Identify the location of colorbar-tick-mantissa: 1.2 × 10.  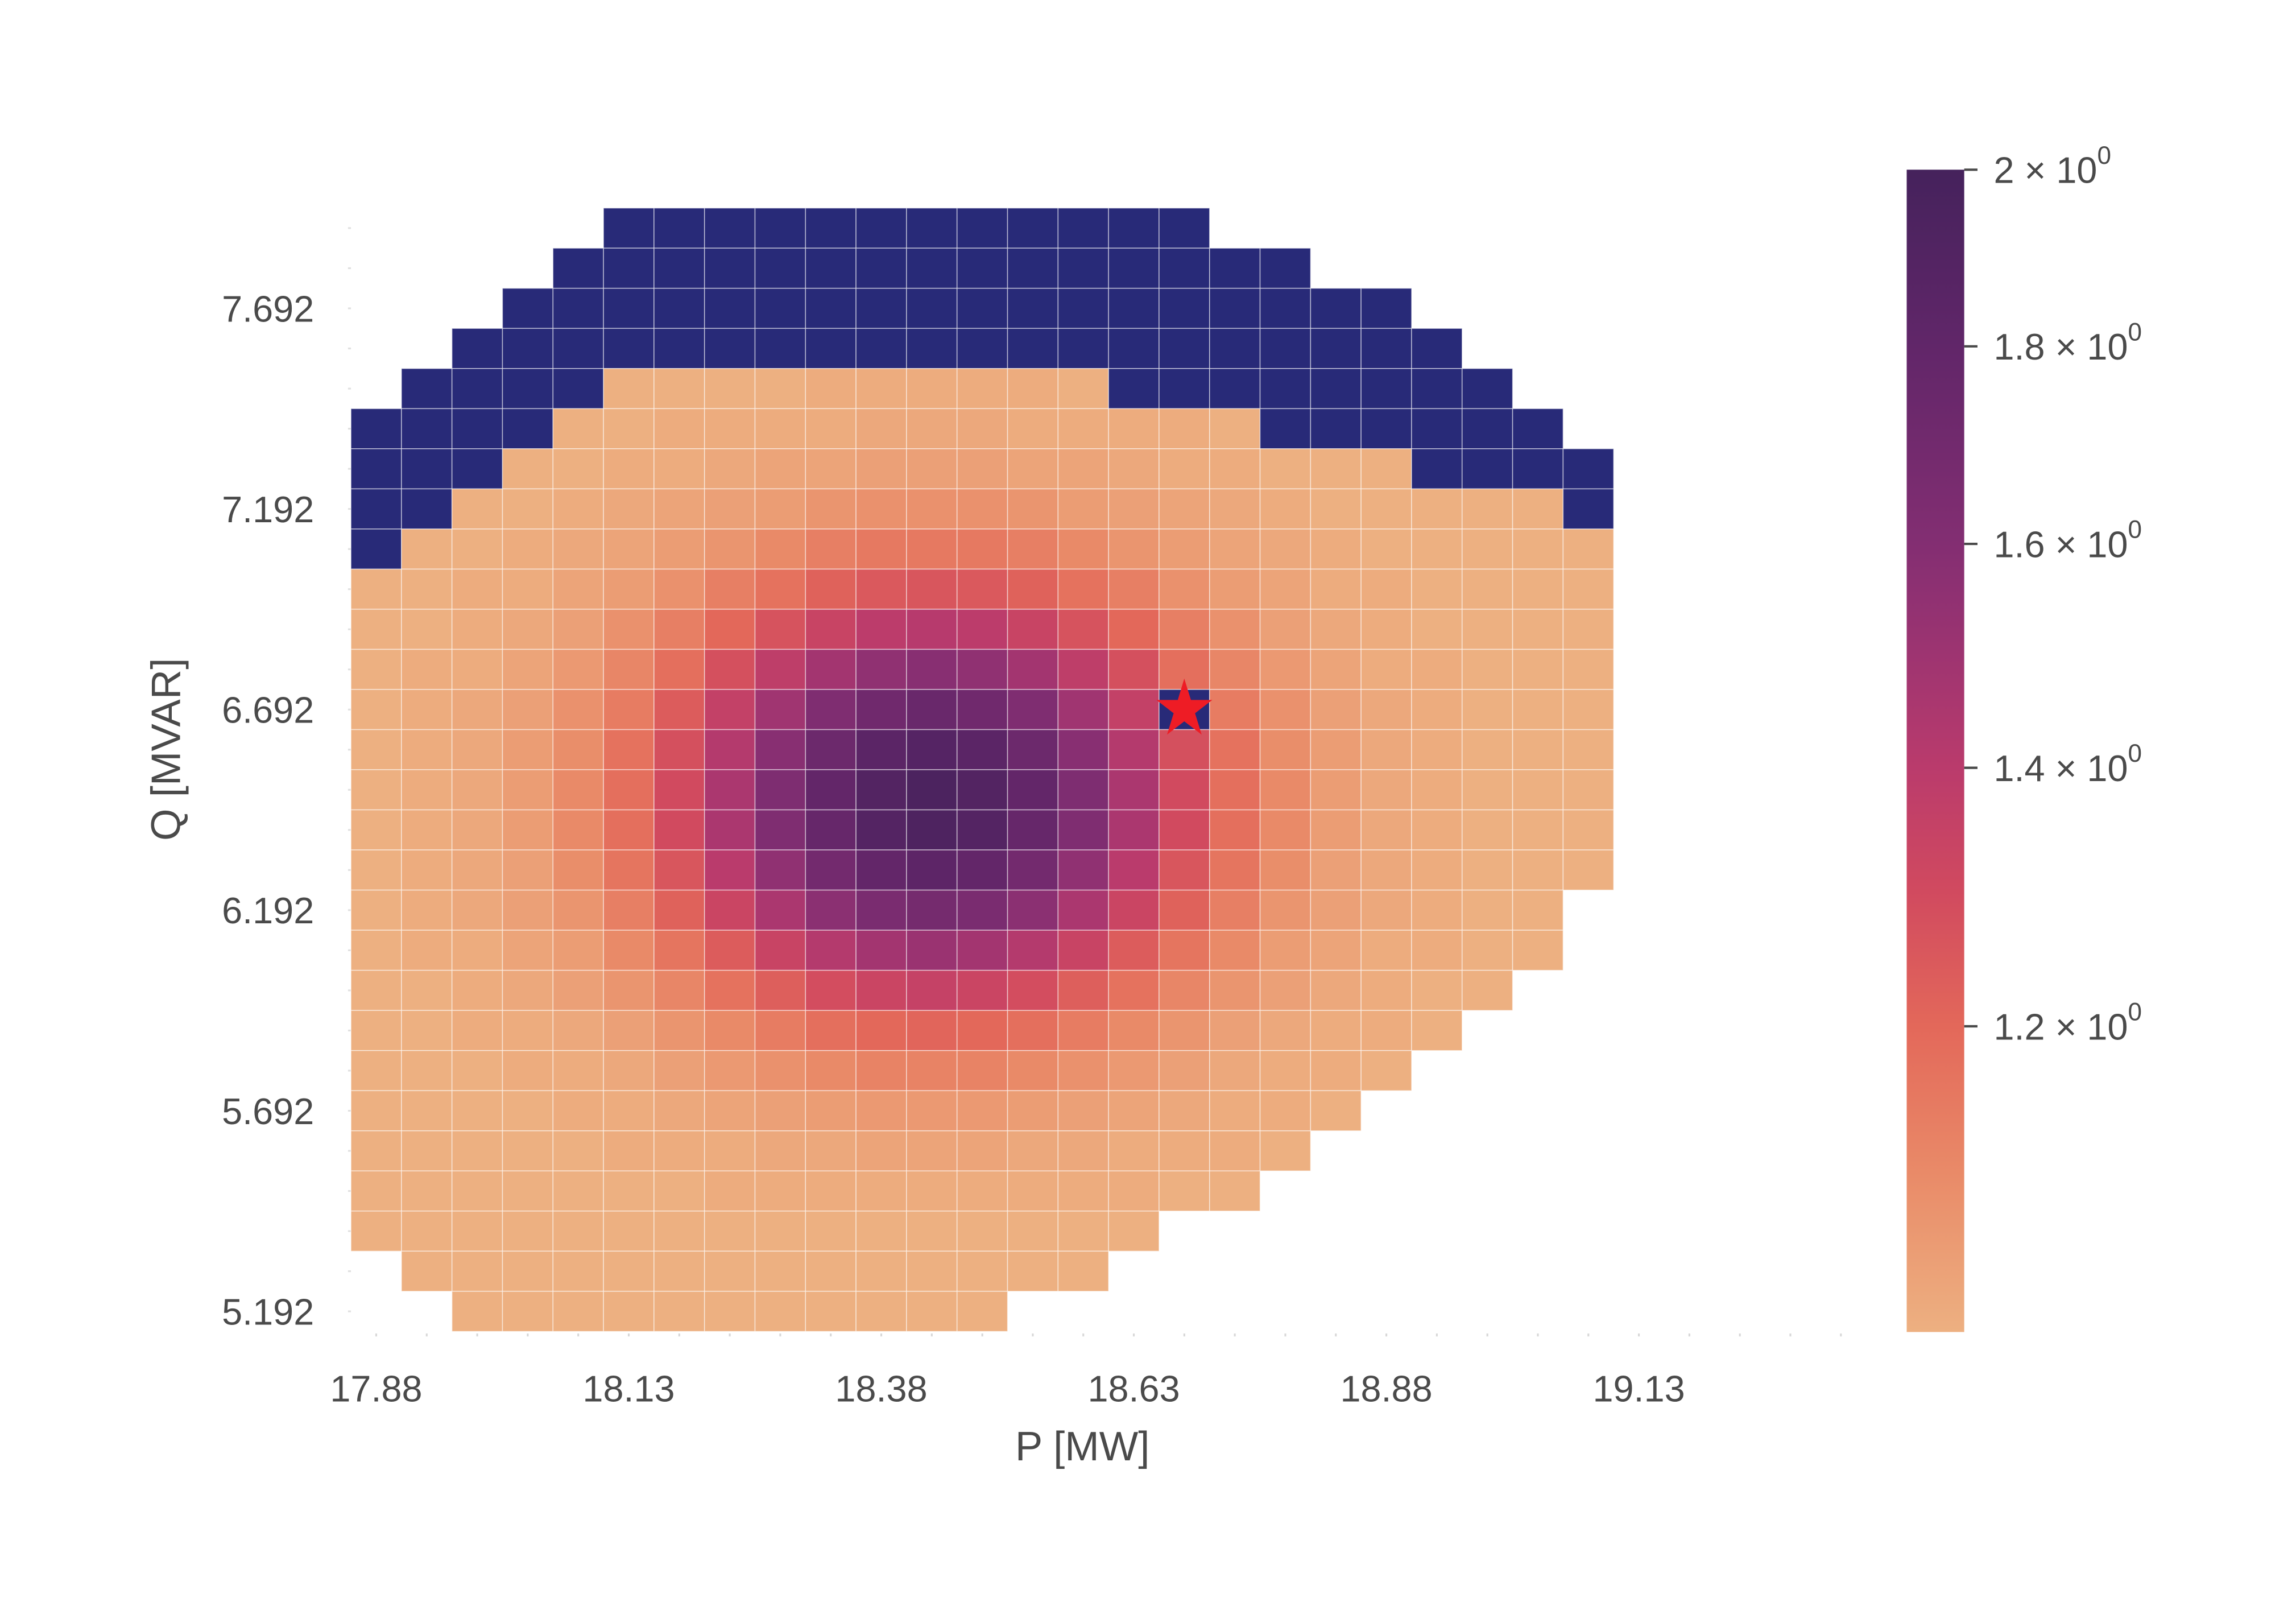
(2060, 1026).